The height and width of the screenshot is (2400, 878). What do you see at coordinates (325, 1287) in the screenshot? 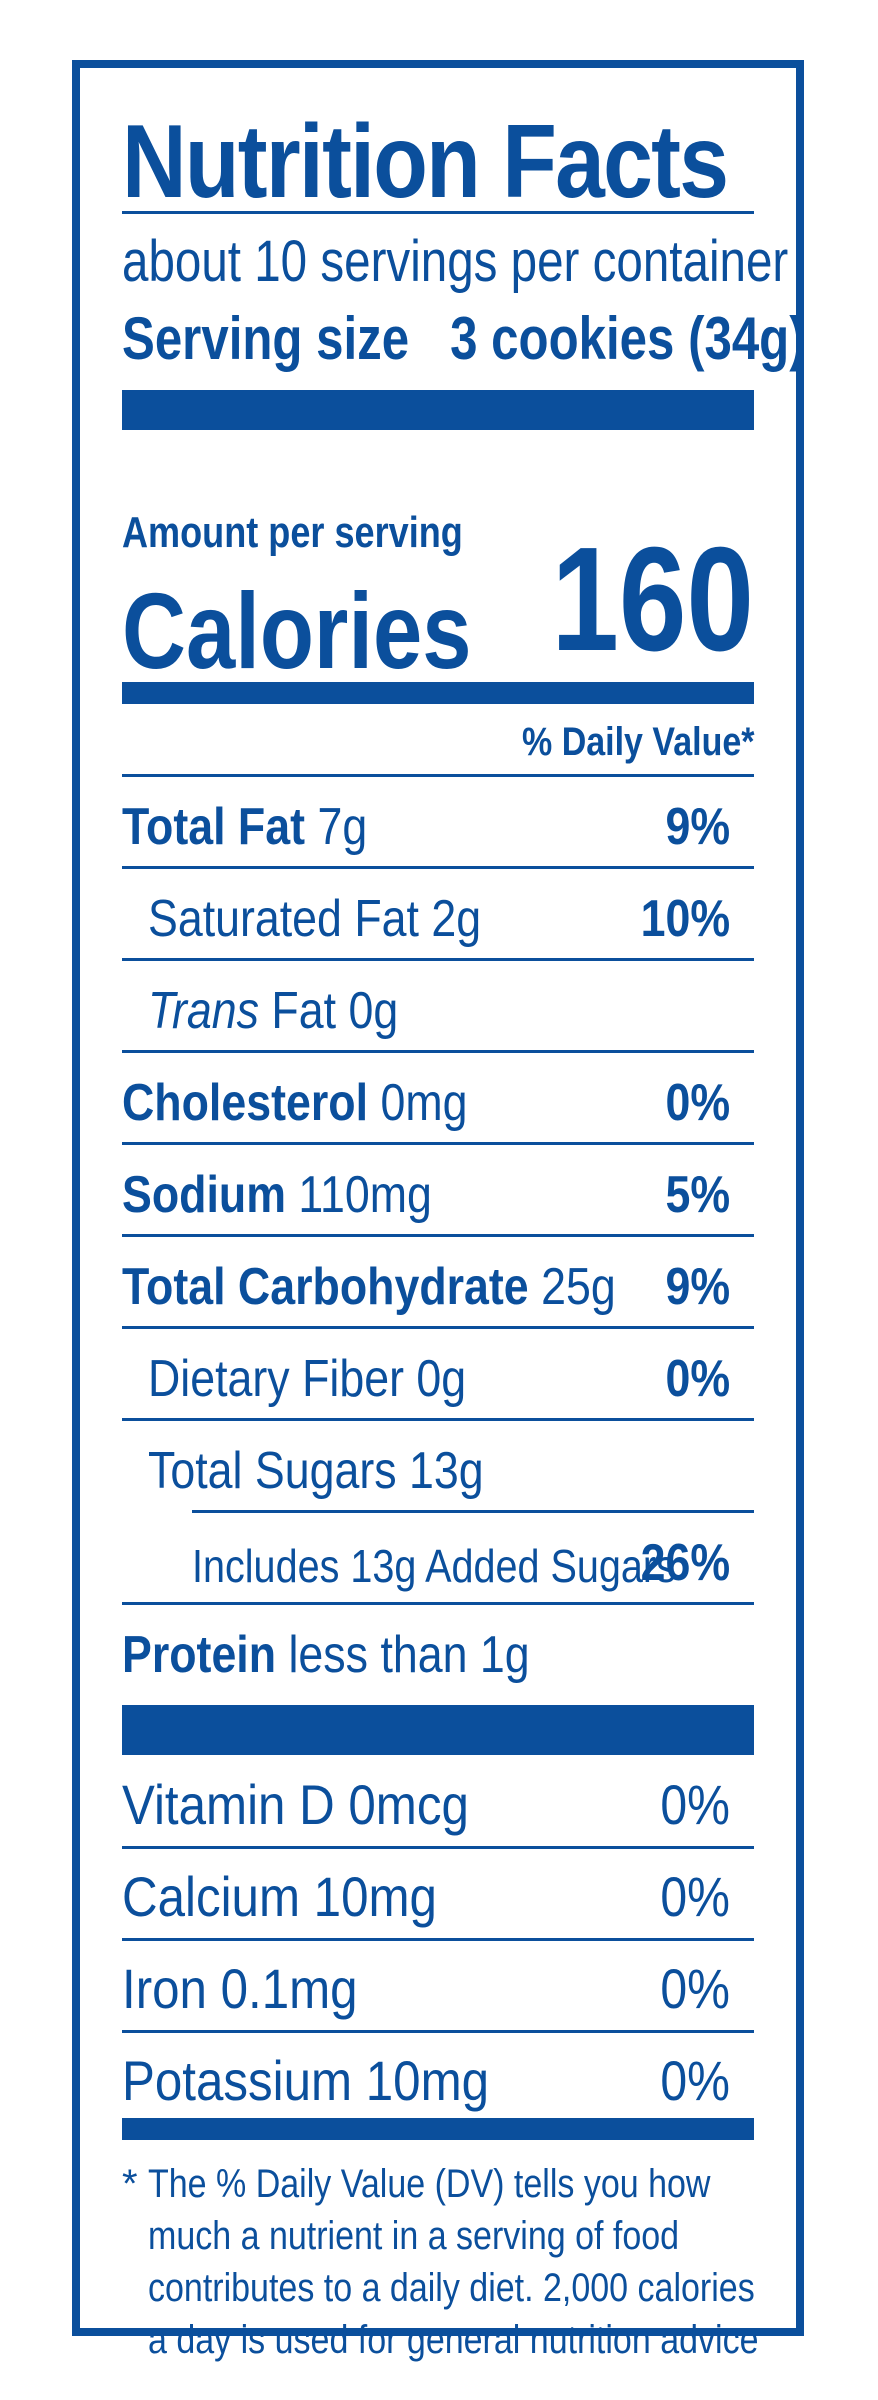
I see `nutrient-name: Total Carbohydrate` at bounding box center [325, 1287].